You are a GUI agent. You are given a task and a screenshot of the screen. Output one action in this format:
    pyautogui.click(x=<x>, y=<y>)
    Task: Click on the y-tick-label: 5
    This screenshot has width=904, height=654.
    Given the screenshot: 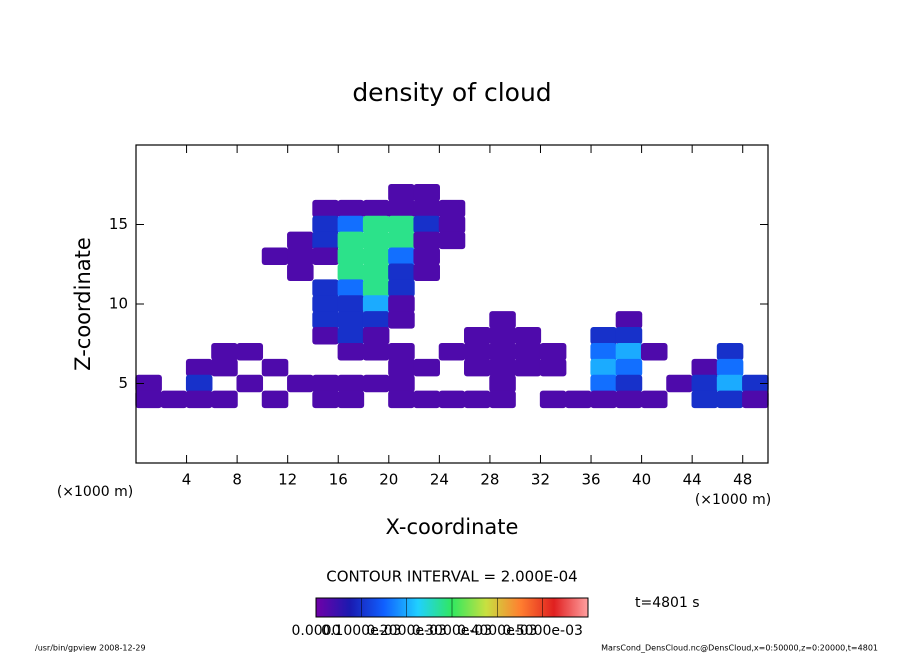 What is the action you would take?
    pyautogui.click(x=123, y=383)
    